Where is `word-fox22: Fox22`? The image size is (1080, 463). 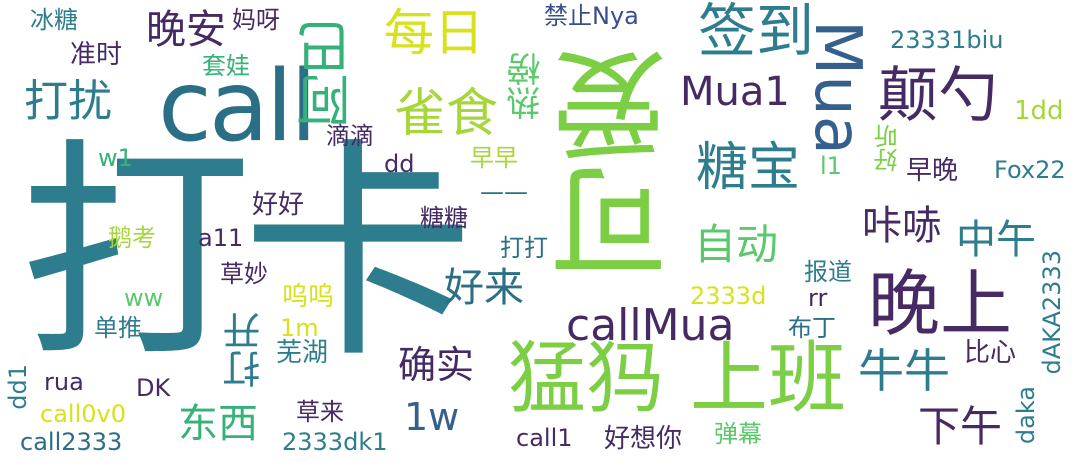
word-fox22: Fox22 is located at coordinates (1030, 170).